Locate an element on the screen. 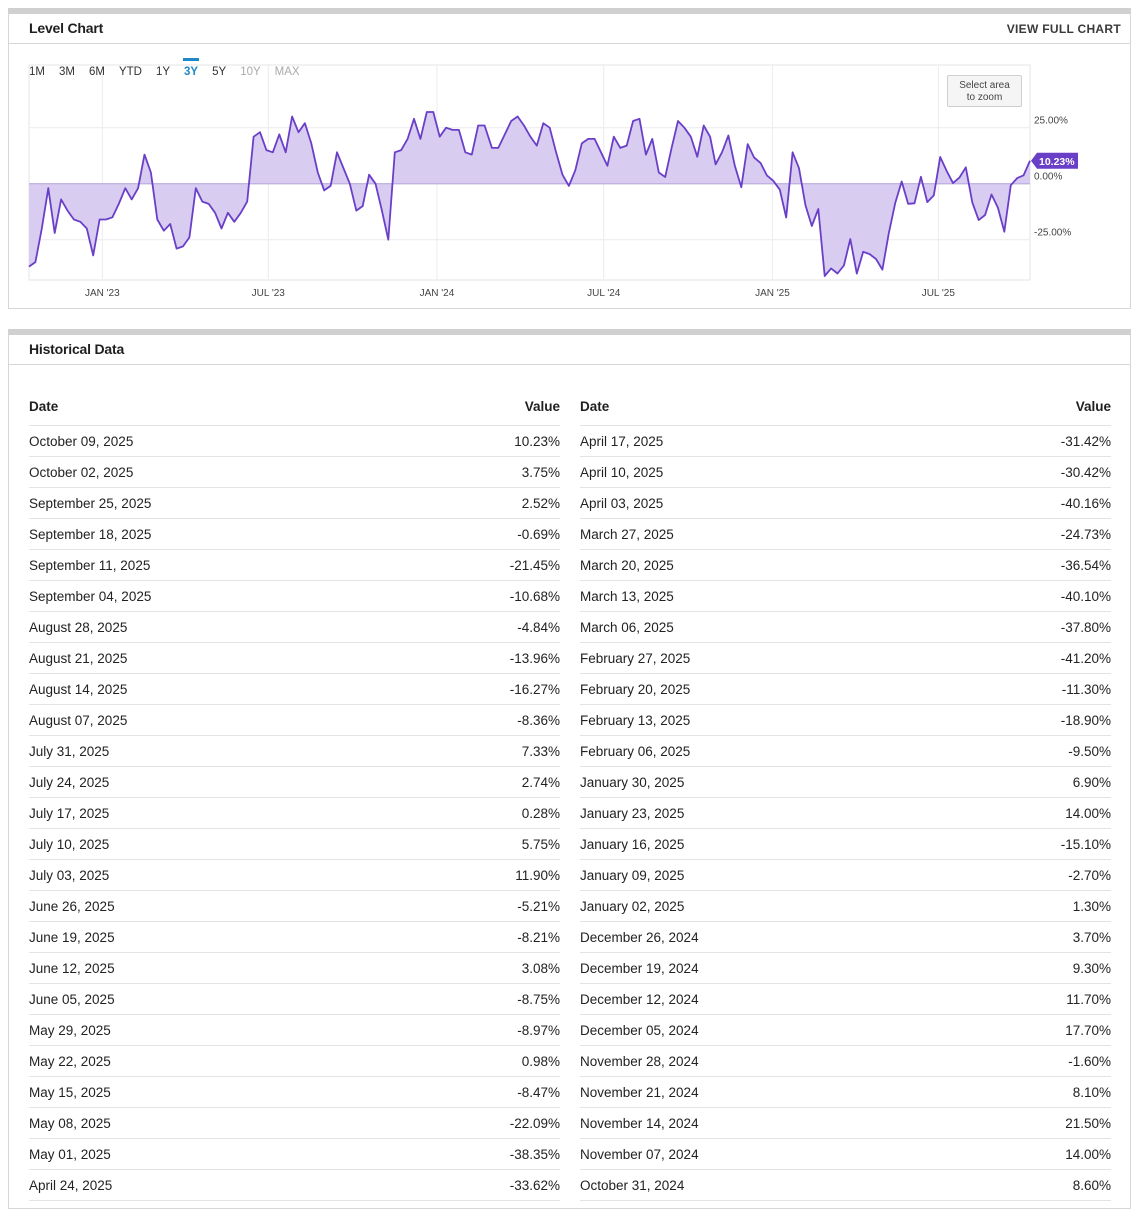 The width and height of the screenshot is (1138, 1213). row-date: April 17, 2025 is located at coordinates (622, 441).